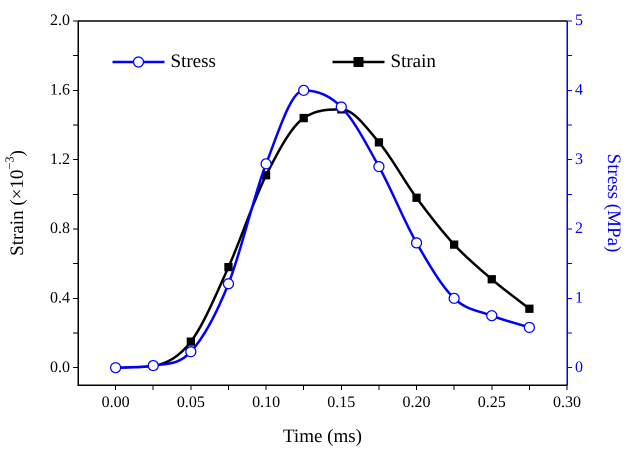  What do you see at coordinates (116, 402) in the screenshot?
I see `x-tick-label: 0.00` at bounding box center [116, 402].